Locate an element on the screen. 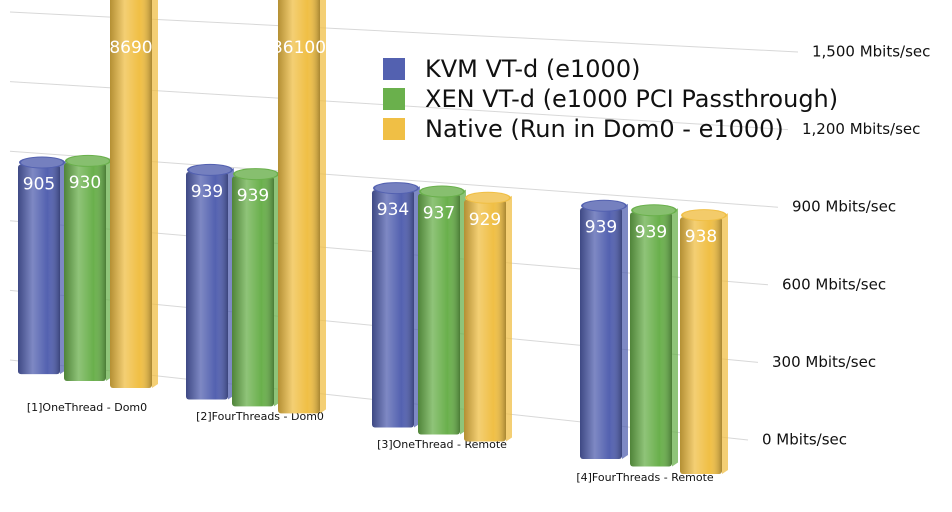  value-label: 905 is located at coordinates (39, 184).